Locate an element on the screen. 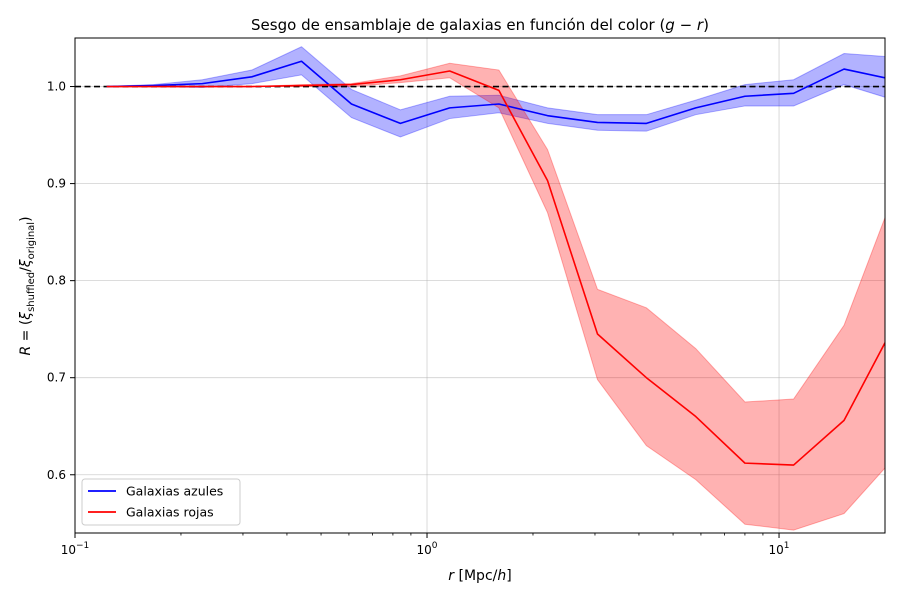 Image resolution: width=900 pixels, height=600 pixels. legend-box is located at coordinates (161, 502).